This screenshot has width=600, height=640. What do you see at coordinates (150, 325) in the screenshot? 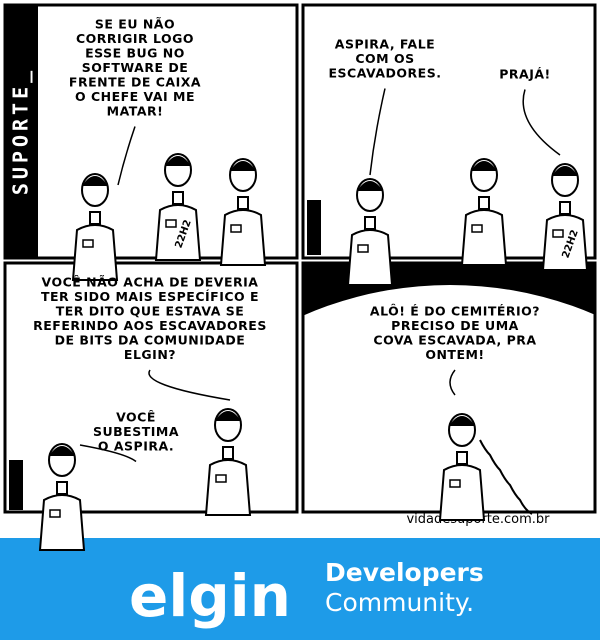
I see `balloon-text: REFERINDO AOS ESCAVADORES` at bounding box center [150, 325].